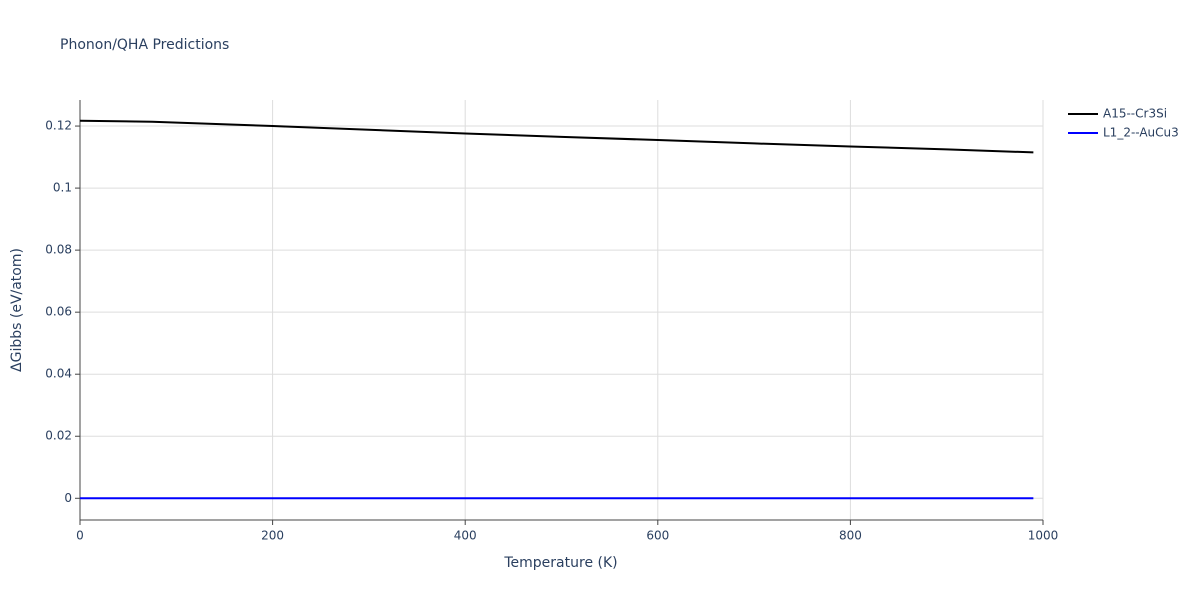 The height and width of the screenshot is (604, 1200). What do you see at coordinates (58, 436) in the screenshot?
I see `y-tick-label: 0.02` at bounding box center [58, 436].